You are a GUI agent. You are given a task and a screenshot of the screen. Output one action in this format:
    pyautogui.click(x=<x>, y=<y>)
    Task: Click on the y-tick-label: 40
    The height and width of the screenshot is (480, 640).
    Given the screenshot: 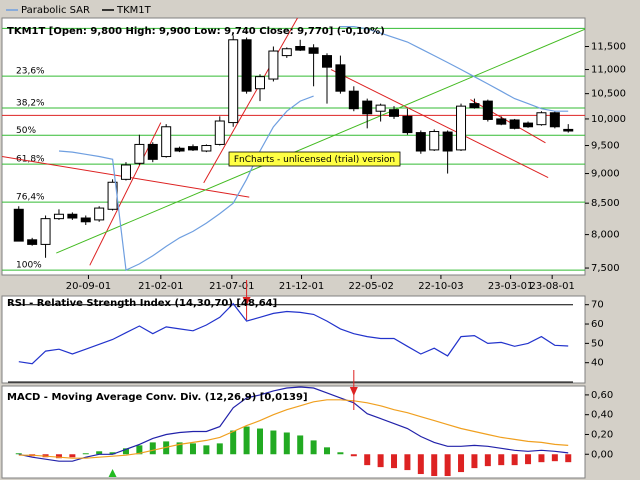 What is the action you would take?
    pyautogui.click(x=597, y=363)
    